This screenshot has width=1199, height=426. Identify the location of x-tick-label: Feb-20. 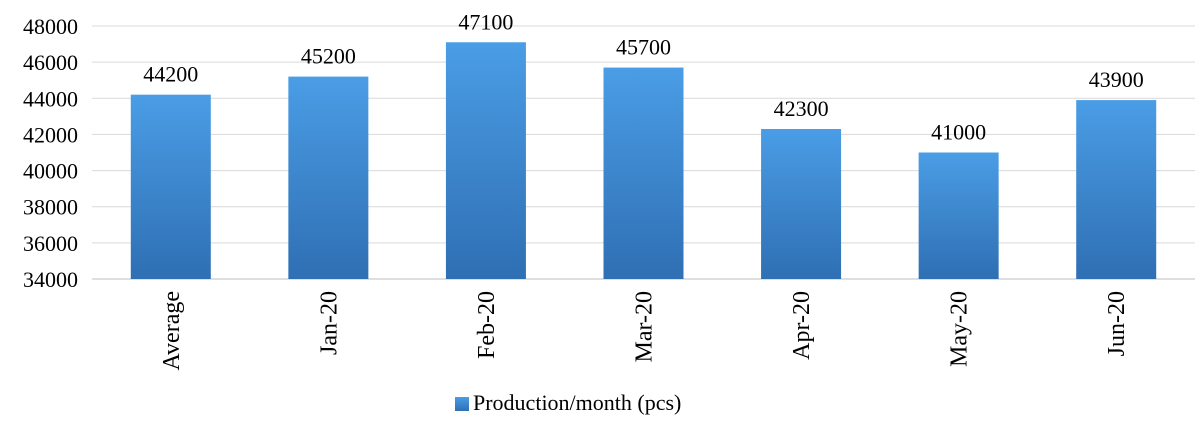
(487, 325).